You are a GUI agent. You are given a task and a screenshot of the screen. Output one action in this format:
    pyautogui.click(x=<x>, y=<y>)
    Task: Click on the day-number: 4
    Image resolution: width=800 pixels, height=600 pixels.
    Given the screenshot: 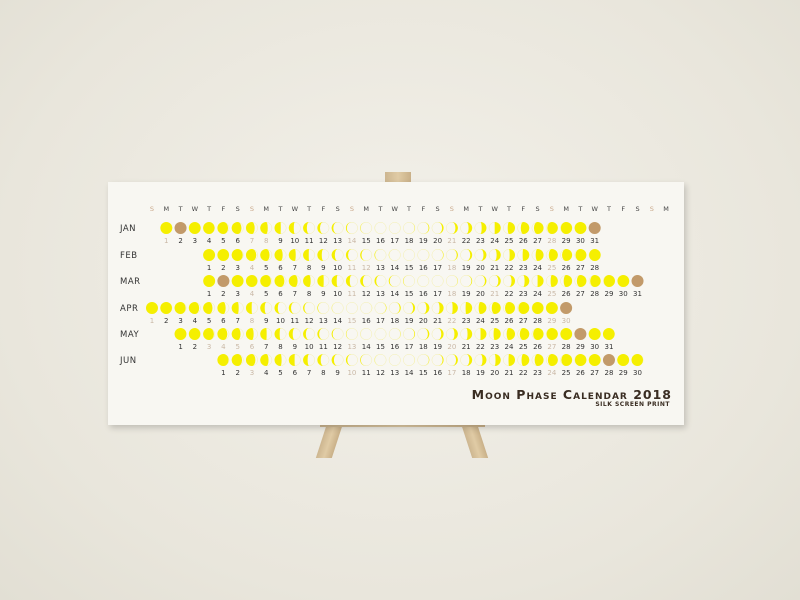 What is the action you would take?
    pyautogui.click(x=252, y=268)
    